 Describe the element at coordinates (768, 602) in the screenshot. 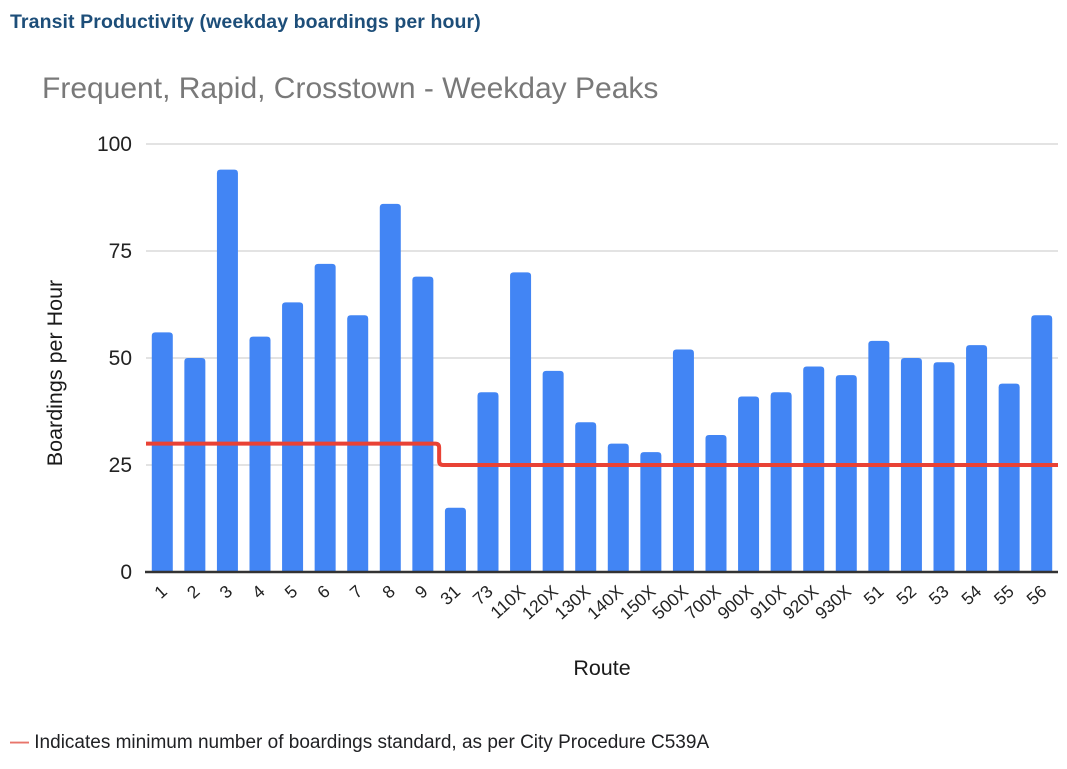

I see `x-tick-label-910X: 910X` at that location.